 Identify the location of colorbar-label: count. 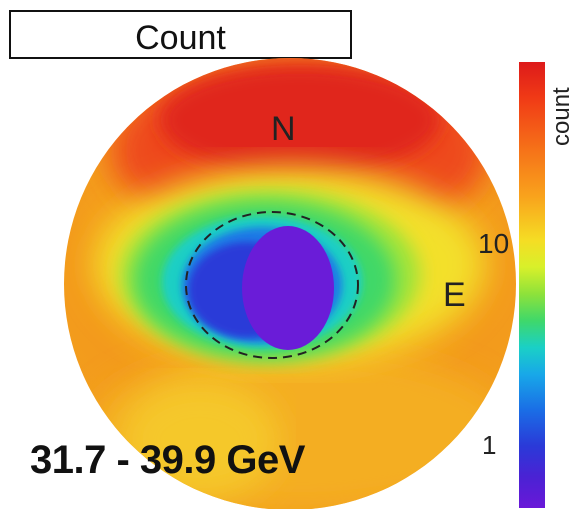
(561, 116).